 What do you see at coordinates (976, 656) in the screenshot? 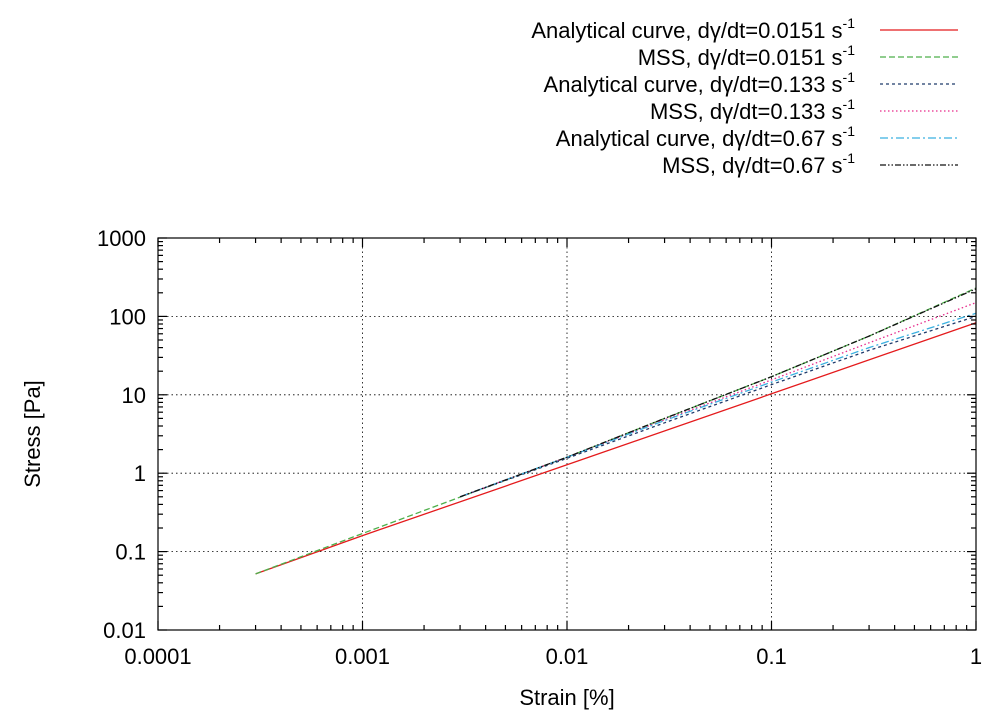
I see `x-tick-label: 1` at bounding box center [976, 656].